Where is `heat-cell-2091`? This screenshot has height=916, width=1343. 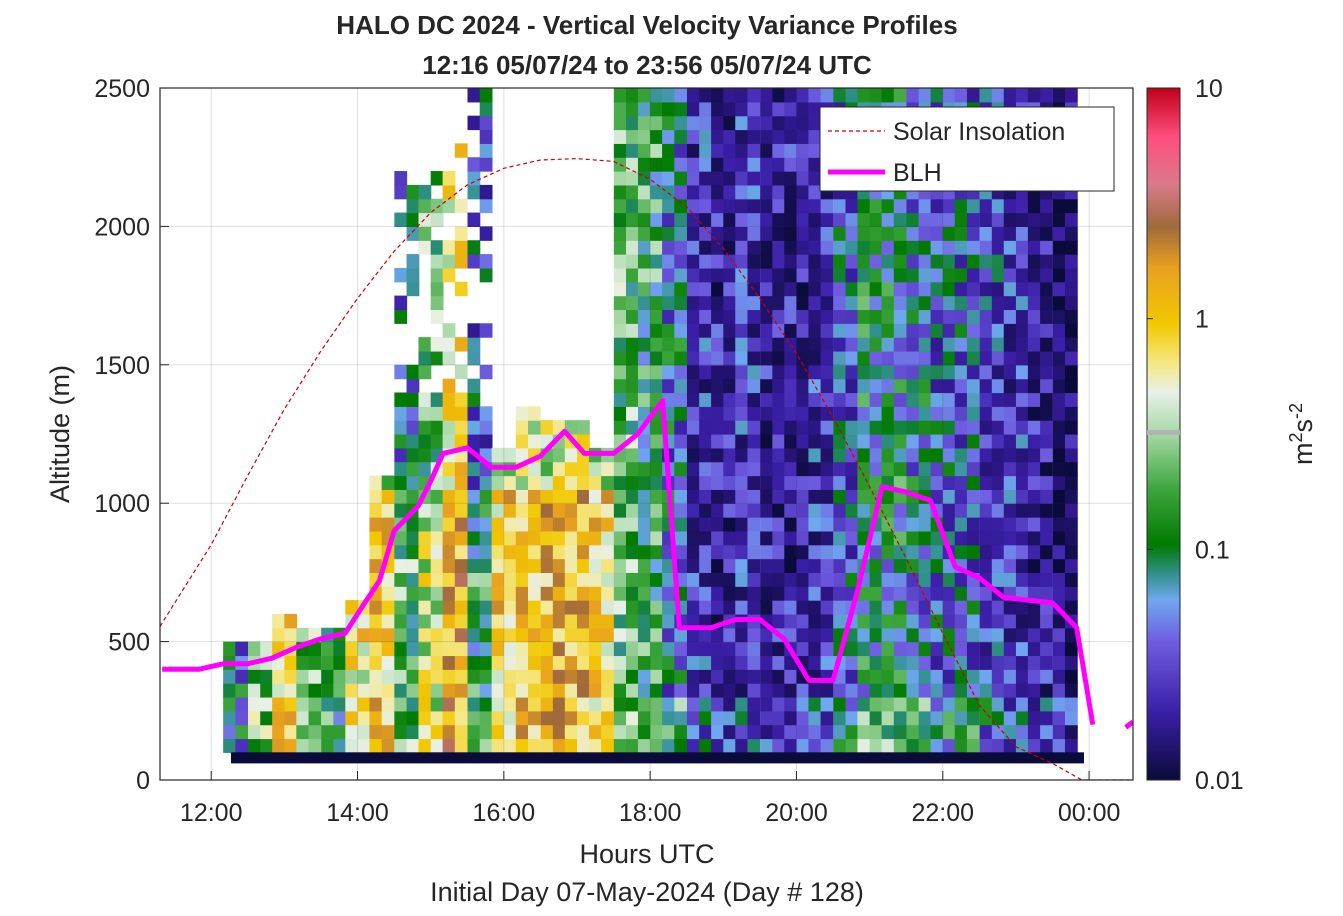
heat-cell-2091 is located at coordinates (973, 330).